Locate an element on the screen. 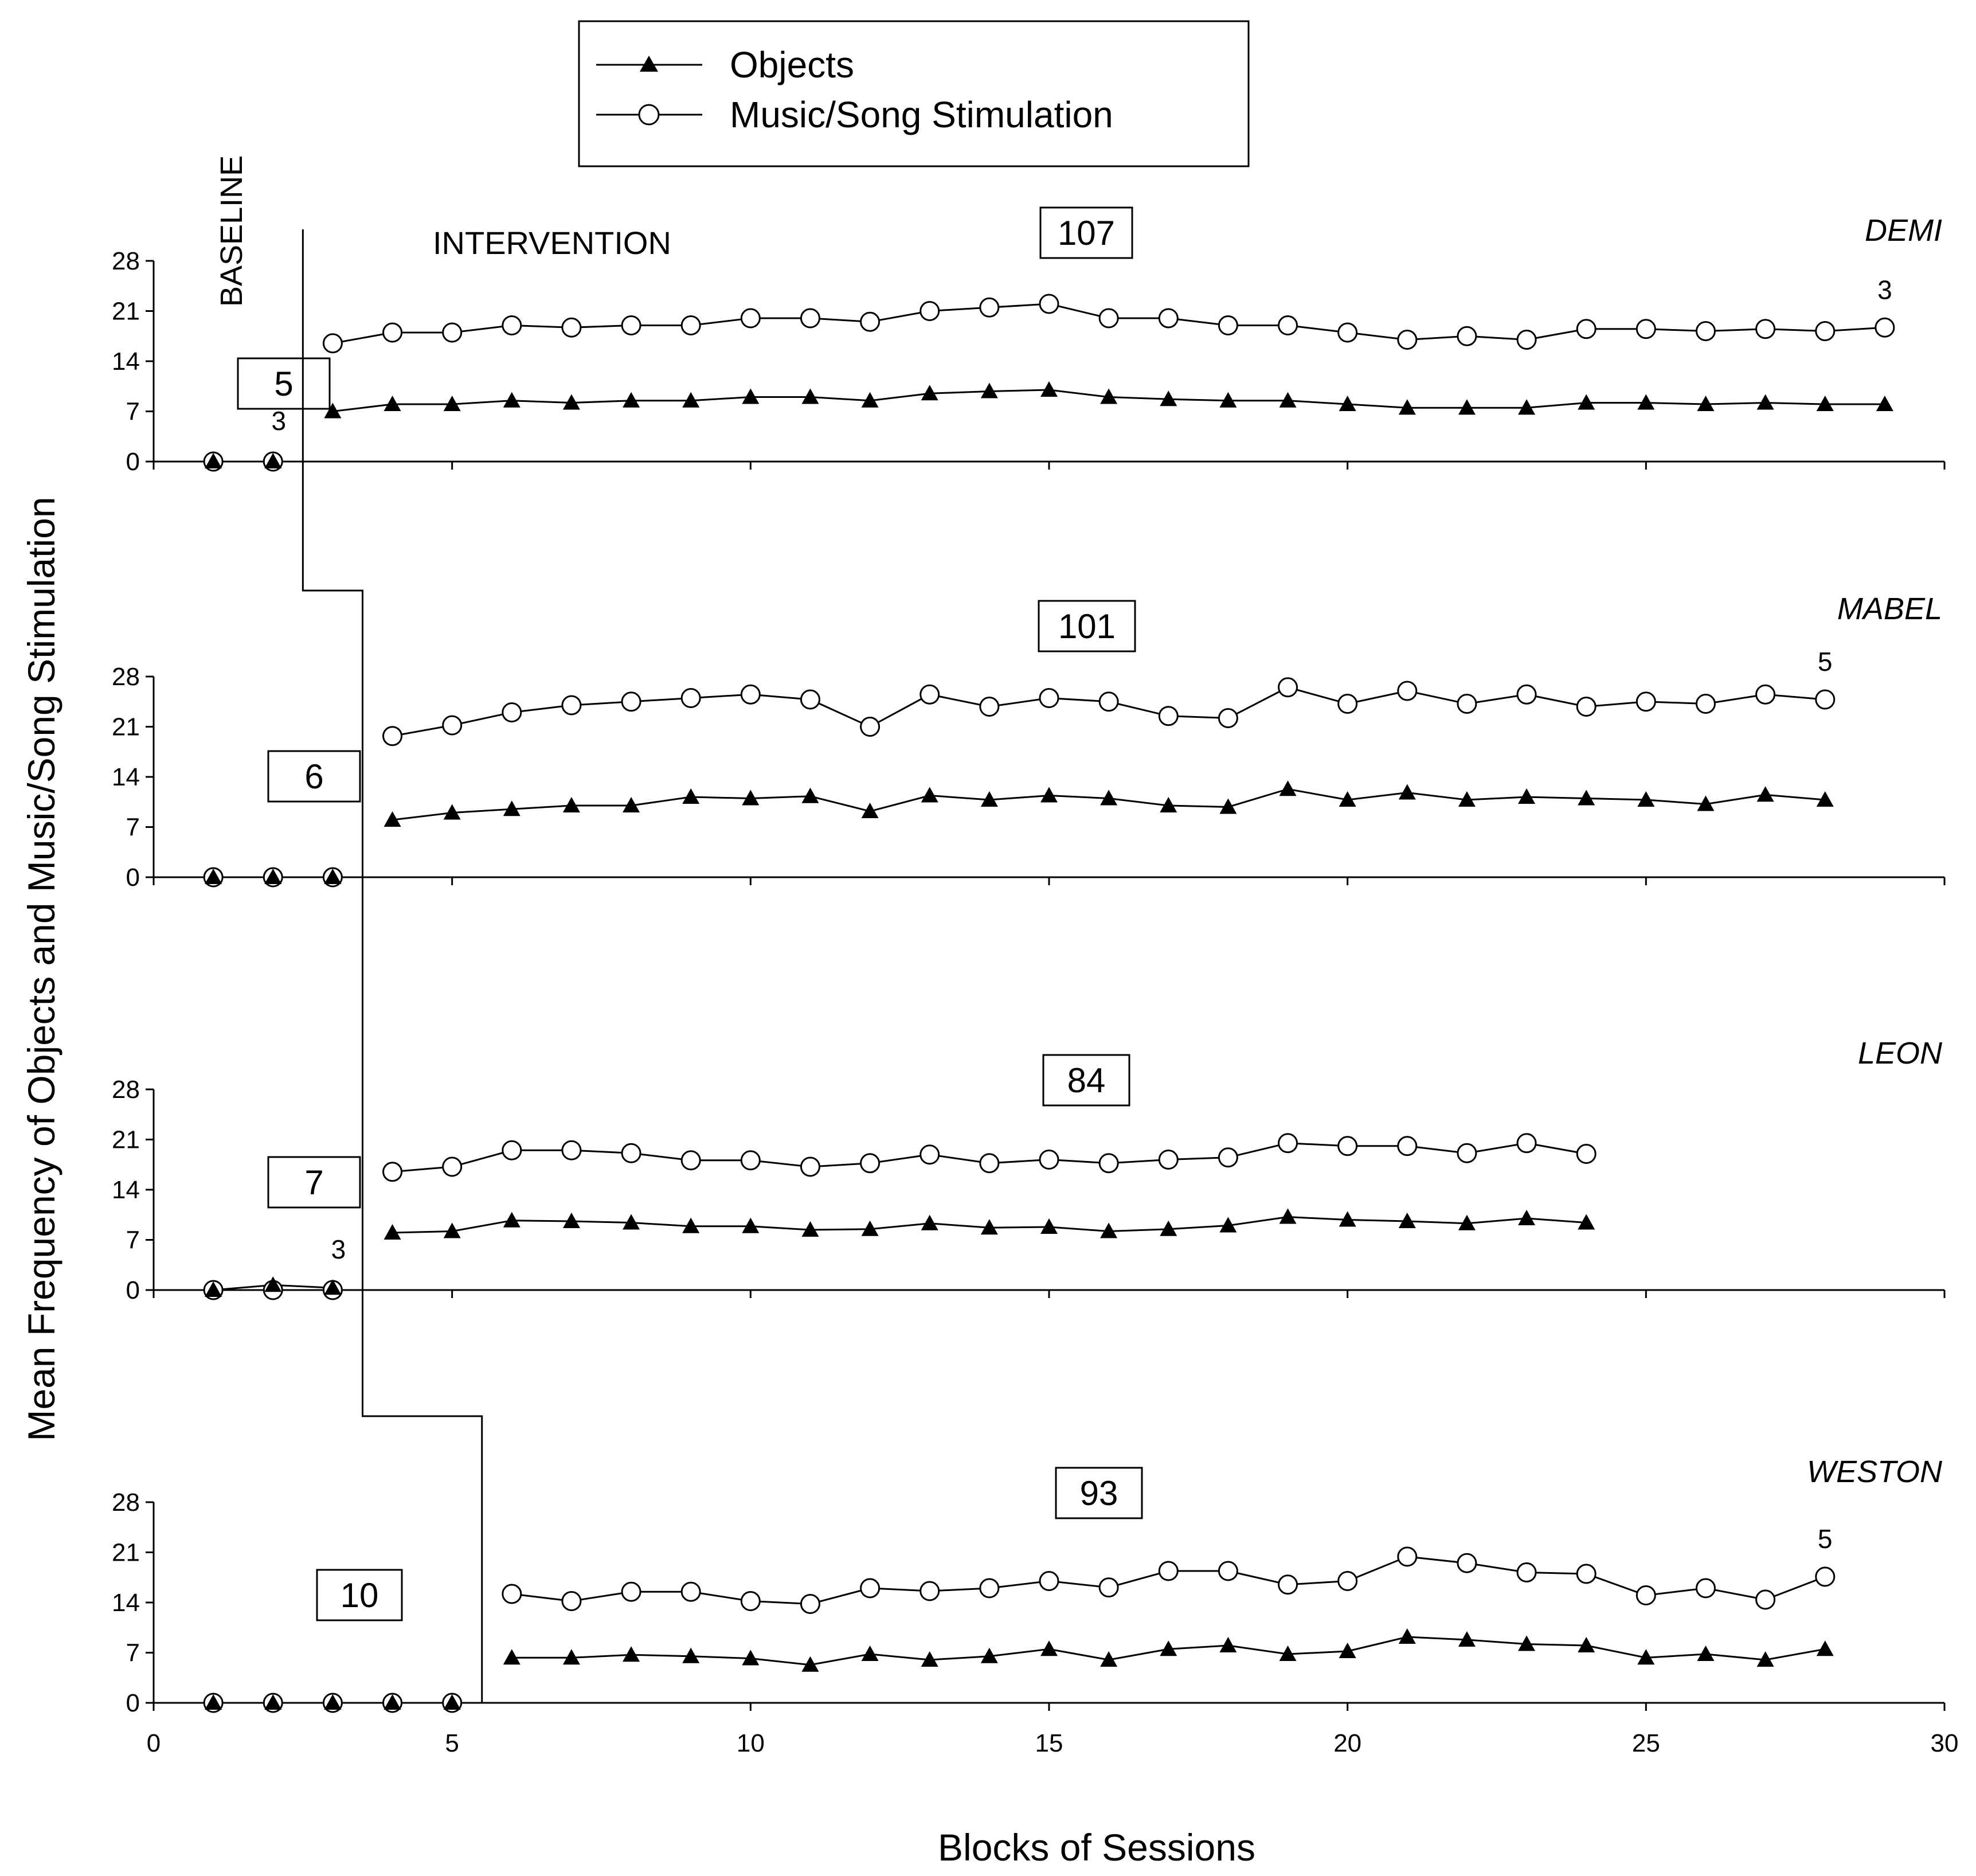  intervention-session-box is located at coordinates (1086, 1080).